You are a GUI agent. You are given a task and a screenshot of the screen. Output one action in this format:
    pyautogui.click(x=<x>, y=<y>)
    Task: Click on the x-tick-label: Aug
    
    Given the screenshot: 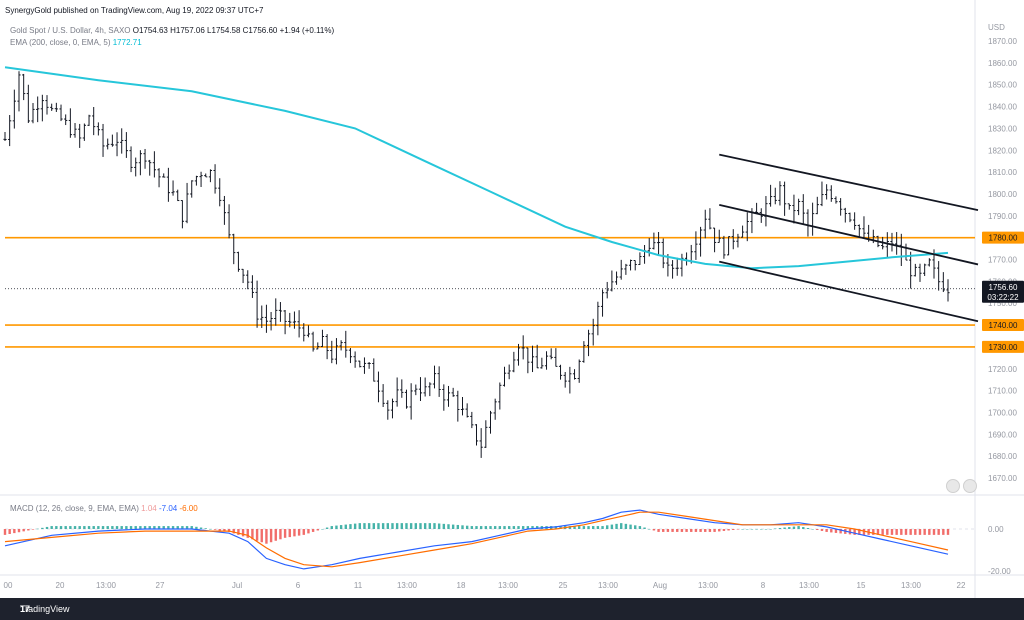 What is the action you would take?
    pyautogui.click(x=660, y=585)
    